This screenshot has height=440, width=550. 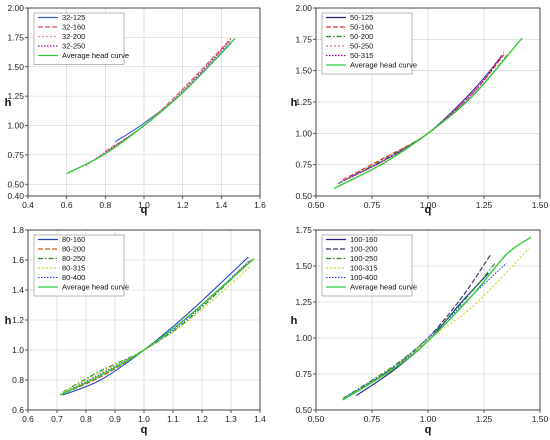 I want to click on legend-label: 100-160, so click(x=364, y=239).